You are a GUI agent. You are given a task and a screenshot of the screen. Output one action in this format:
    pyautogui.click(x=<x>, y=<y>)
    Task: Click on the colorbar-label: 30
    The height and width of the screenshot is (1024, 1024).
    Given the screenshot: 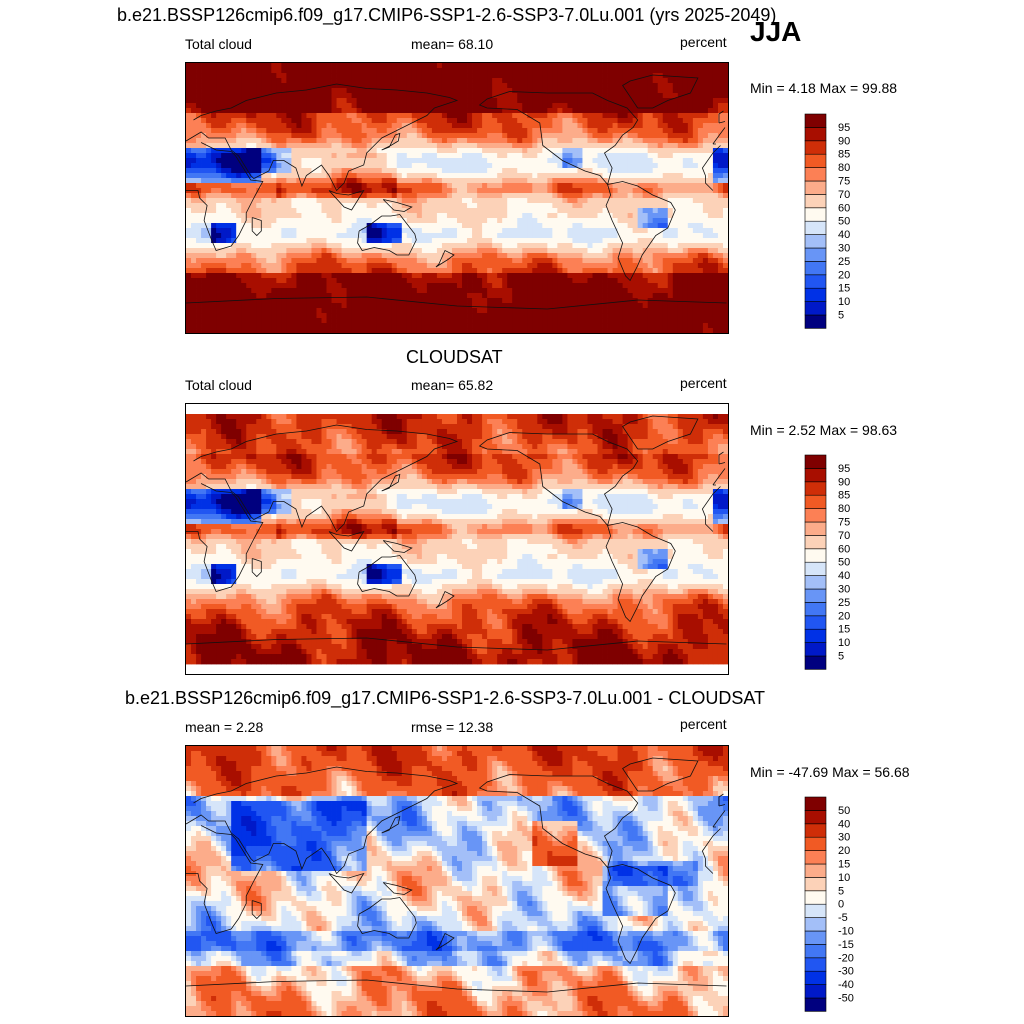 What is the action you would take?
    pyautogui.click(x=844, y=590)
    